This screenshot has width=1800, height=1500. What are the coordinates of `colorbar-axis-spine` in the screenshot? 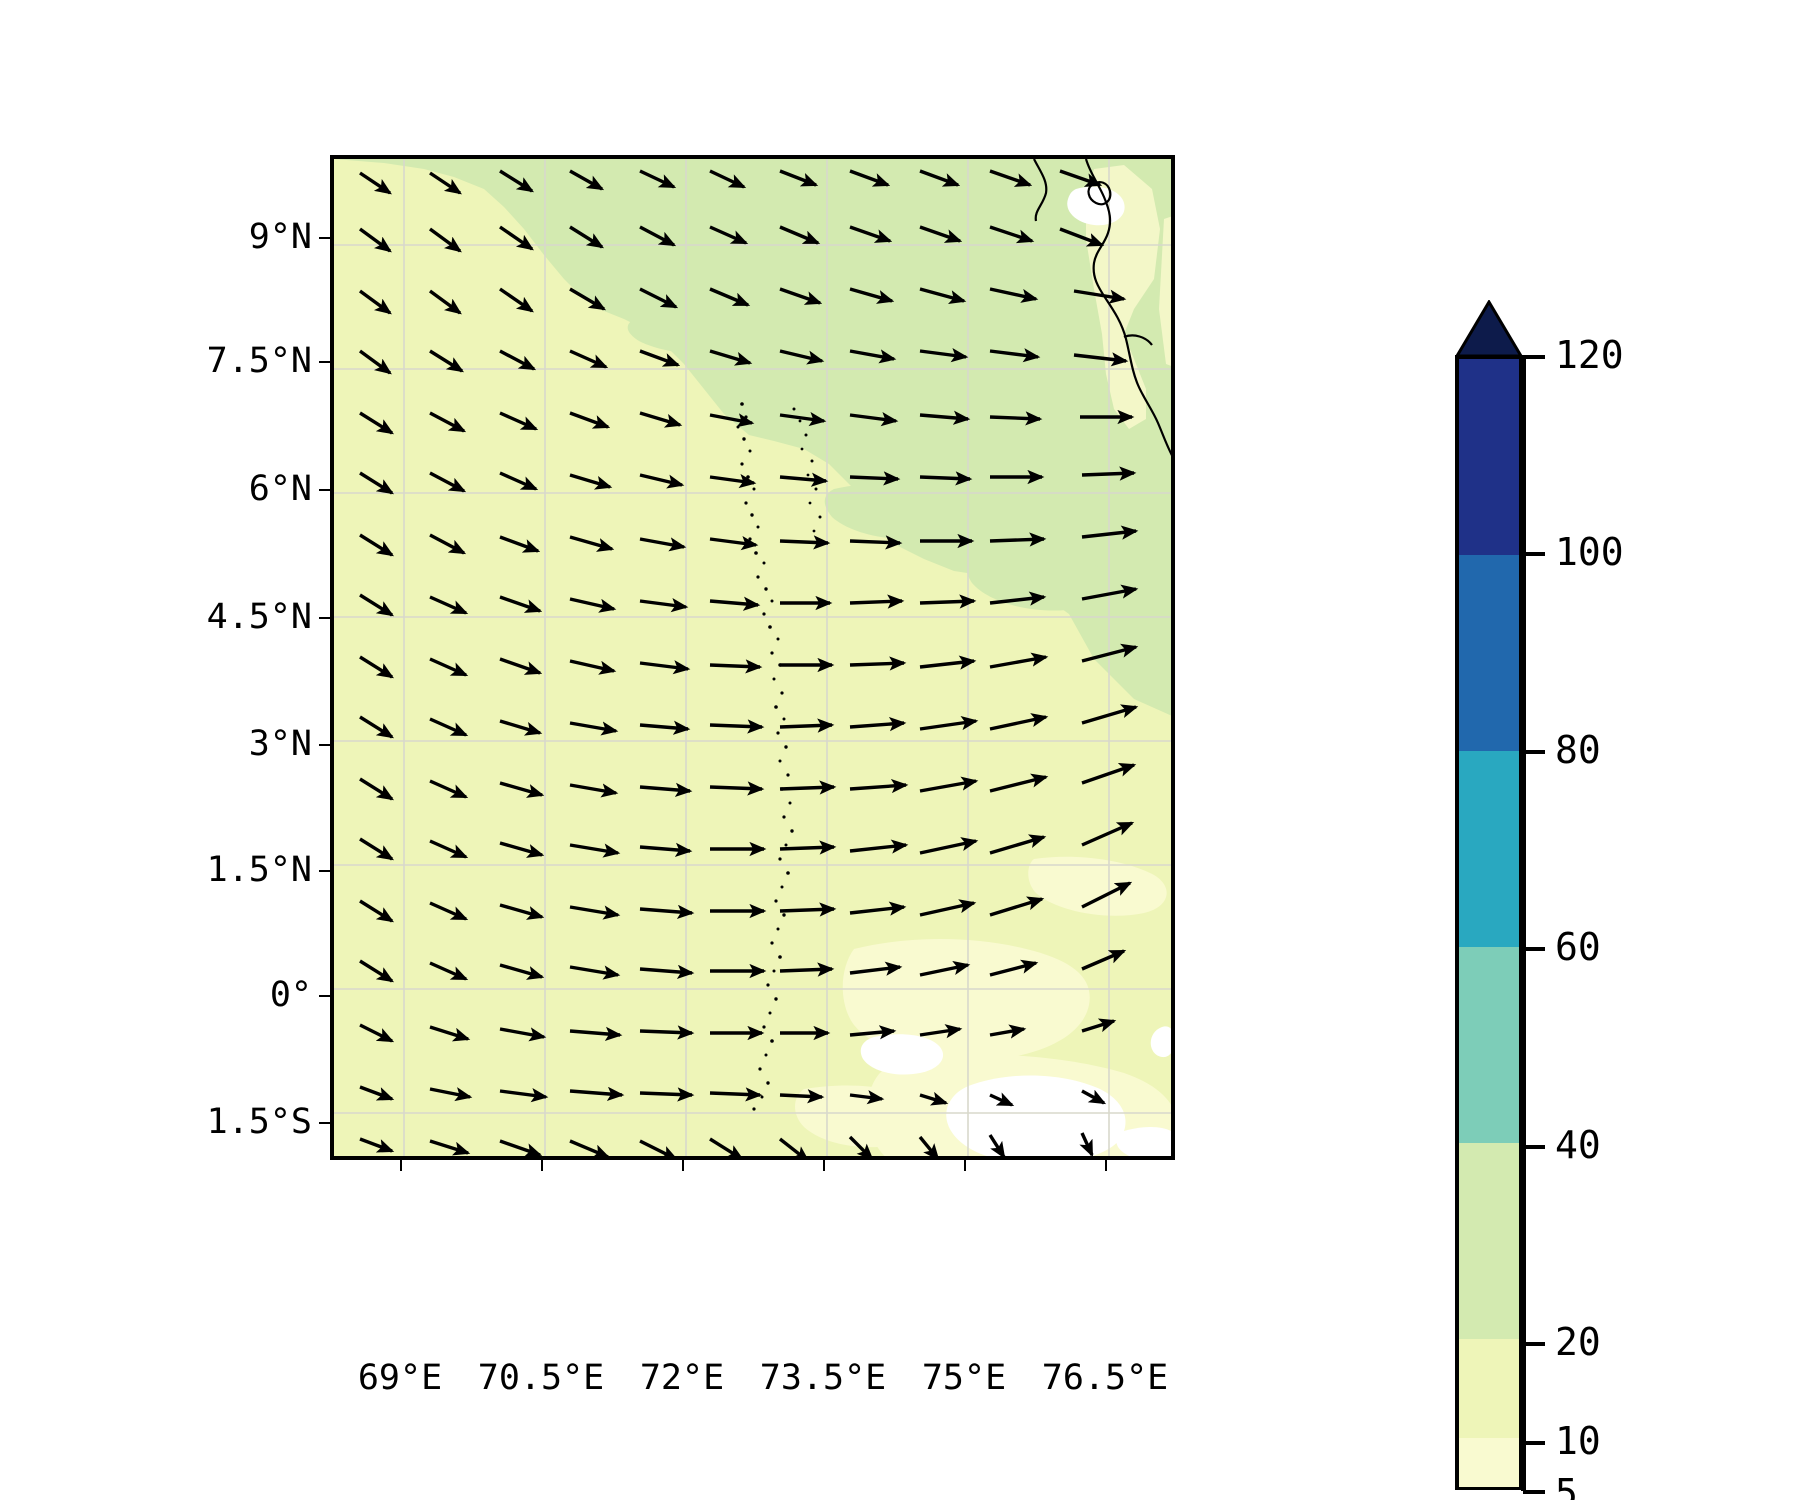 It's located at (1523, 923).